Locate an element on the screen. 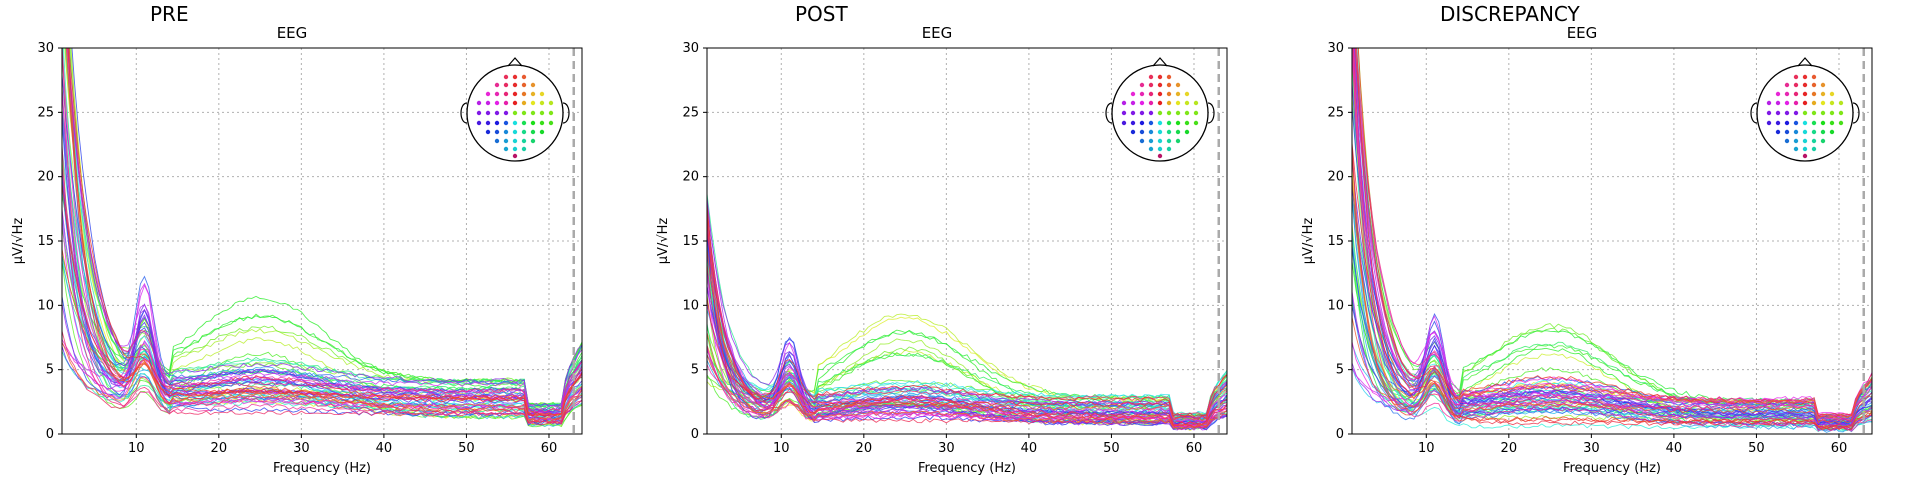 The width and height of the screenshot is (1920, 480). y-tick-label: 15 is located at coordinates (690, 241).